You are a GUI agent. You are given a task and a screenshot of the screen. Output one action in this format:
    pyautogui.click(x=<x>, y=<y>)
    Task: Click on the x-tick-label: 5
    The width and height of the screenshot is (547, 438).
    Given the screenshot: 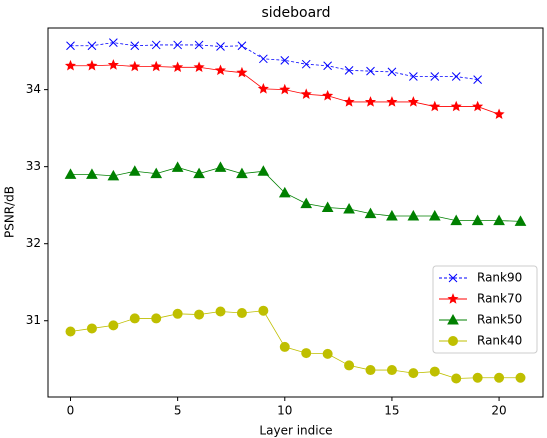 What is the action you would take?
    pyautogui.click(x=178, y=411)
    